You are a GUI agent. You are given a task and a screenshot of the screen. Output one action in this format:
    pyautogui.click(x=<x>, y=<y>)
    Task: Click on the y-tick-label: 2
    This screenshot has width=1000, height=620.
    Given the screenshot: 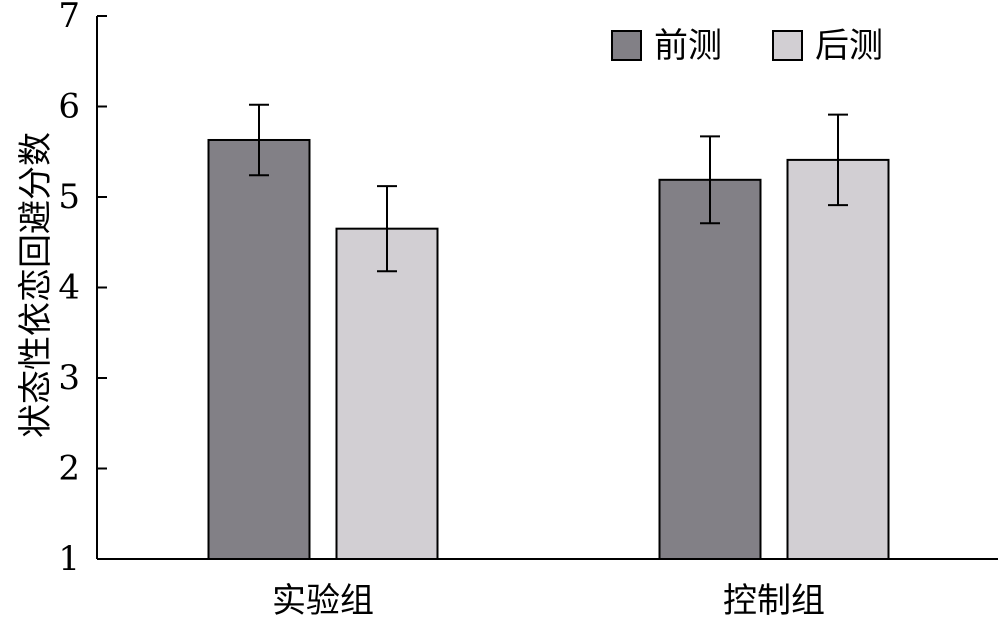 What is the action you would take?
    pyautogui.click(x=69, y=469)
    